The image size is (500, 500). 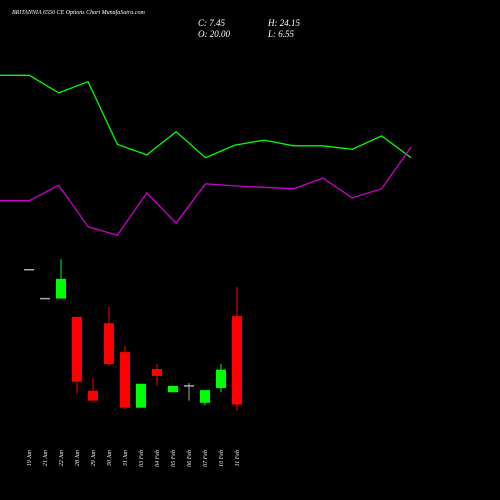 What do you see at coordinates (78, 458) in the screenshot?
I see `x-tick-label: 28 Jan` at bounding box center [78, 458].